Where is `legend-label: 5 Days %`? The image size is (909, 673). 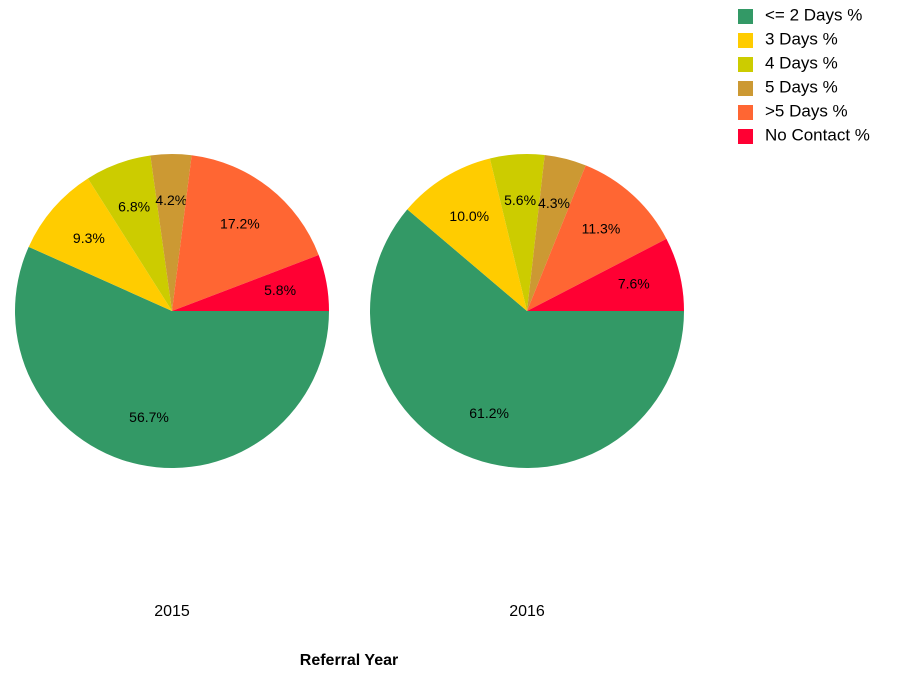
legend-label: 5 Days % is located at coordinates (801, 86).